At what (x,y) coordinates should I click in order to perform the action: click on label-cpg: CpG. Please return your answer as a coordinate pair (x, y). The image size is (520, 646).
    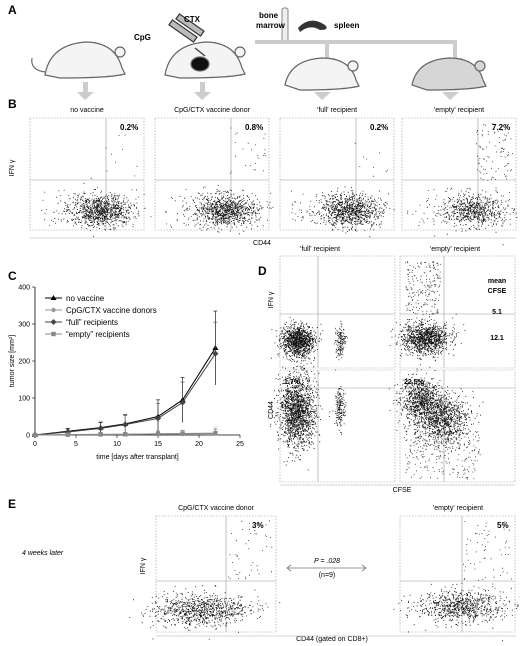
    Looking at the image, I should click on (142, 37).